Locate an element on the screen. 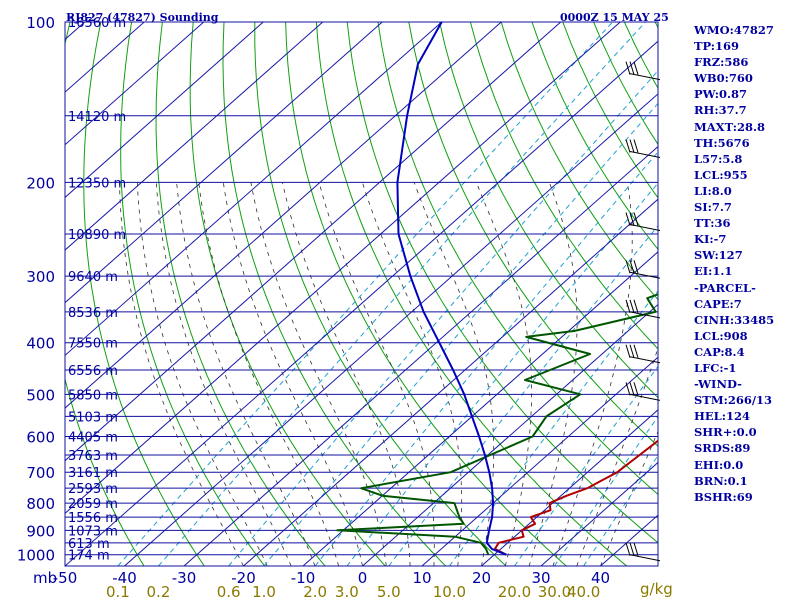 This screenshot has width=800, height=600. temperature-tick-label: 10 is located at coordinates (421, 578).